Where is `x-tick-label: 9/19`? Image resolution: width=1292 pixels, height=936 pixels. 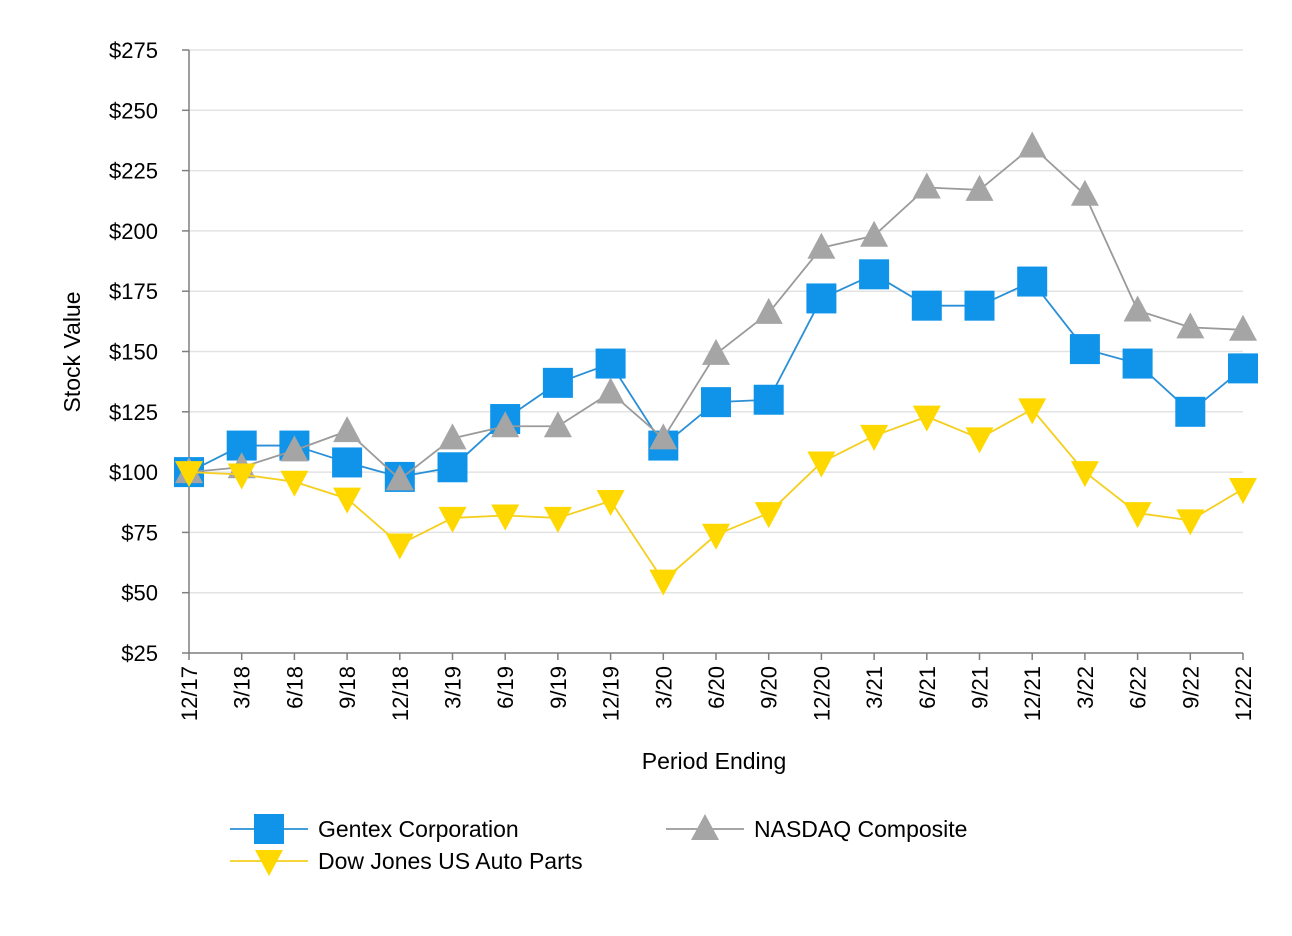 x-tick-label: 9/19 is located at coordinates (558, 687).